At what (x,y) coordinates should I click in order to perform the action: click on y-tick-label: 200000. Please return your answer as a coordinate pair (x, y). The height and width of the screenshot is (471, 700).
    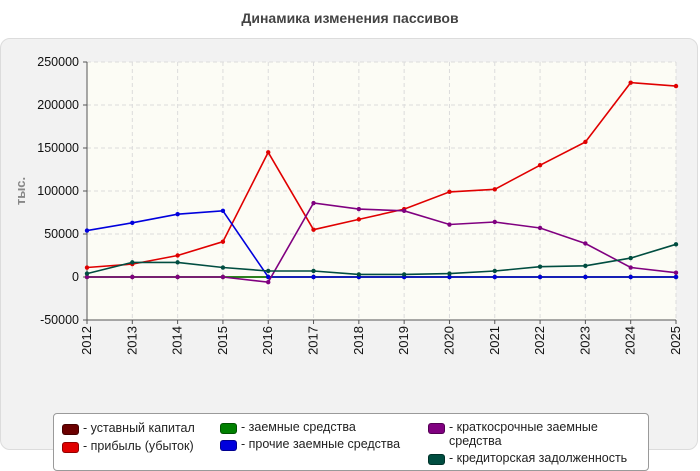
    Looking at the image, I should click on (58, 105).